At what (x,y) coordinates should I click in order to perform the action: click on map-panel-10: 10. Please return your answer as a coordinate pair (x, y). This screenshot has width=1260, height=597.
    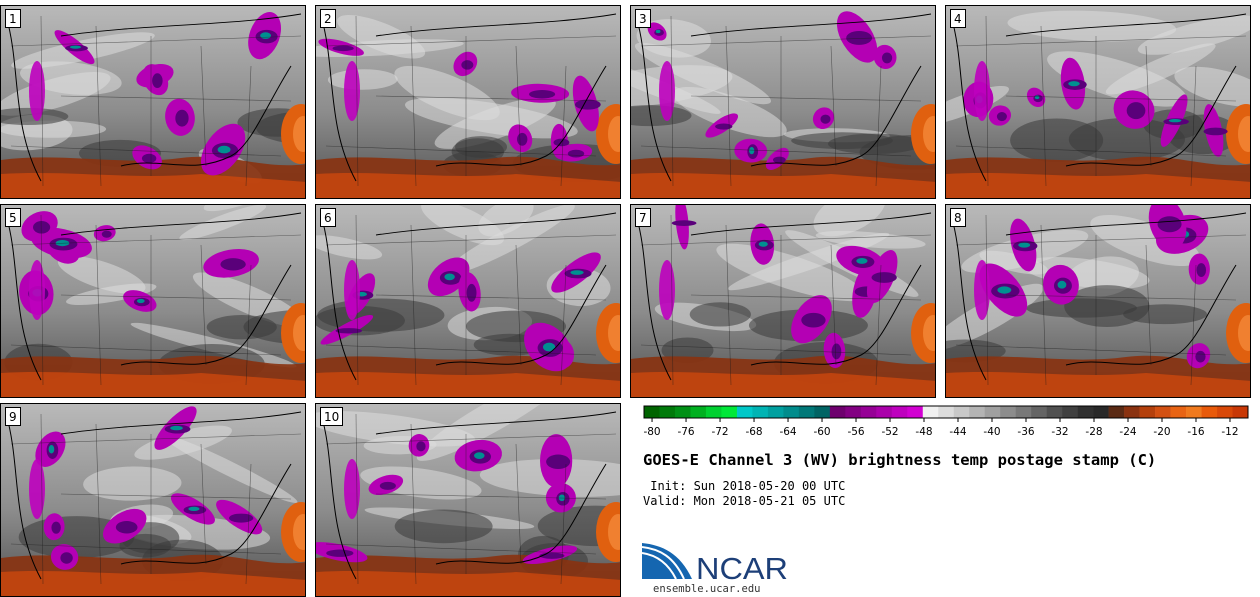
    Looking at the image, I should click on (468, 500).